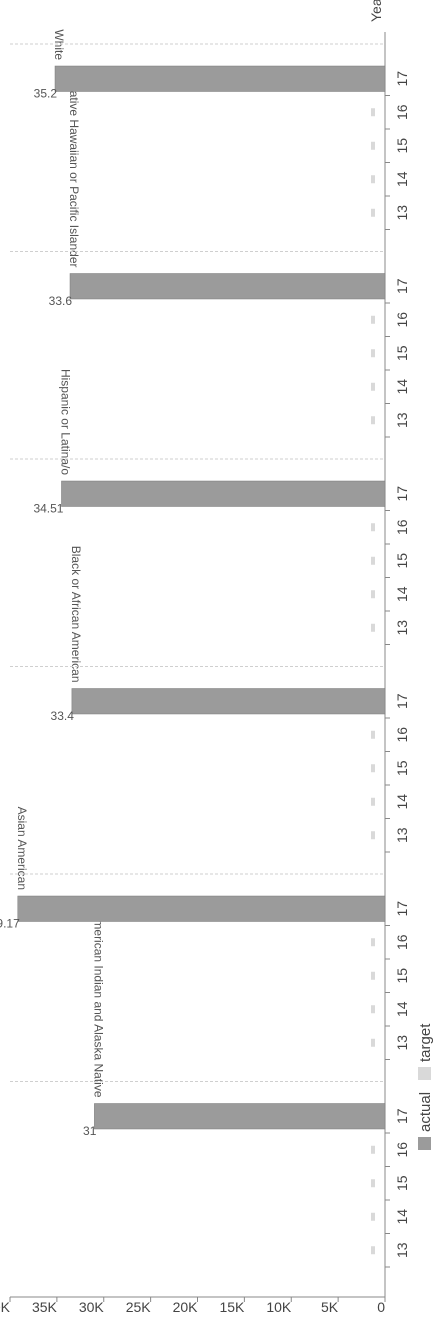  What do you see at coordinates (90, 1131) in the screenshot?
I see `bar-value-label: 31` at bounding box center [90, 1131].